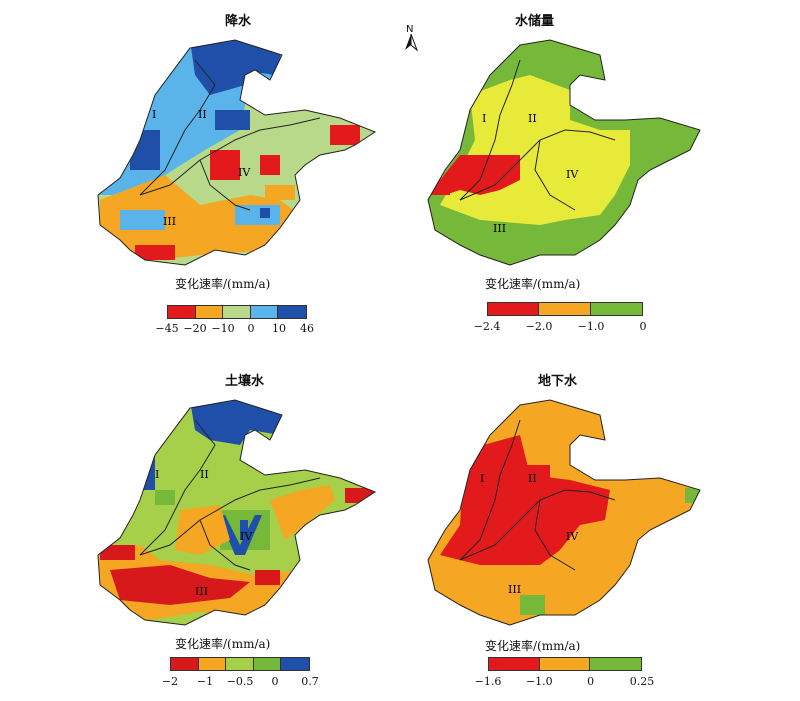 Image resolution: width=800 pixels, height=701 pixels. Describe the element at coordinates (167, 328) in the screenshot. I see `legend-tick: −45` at that location.